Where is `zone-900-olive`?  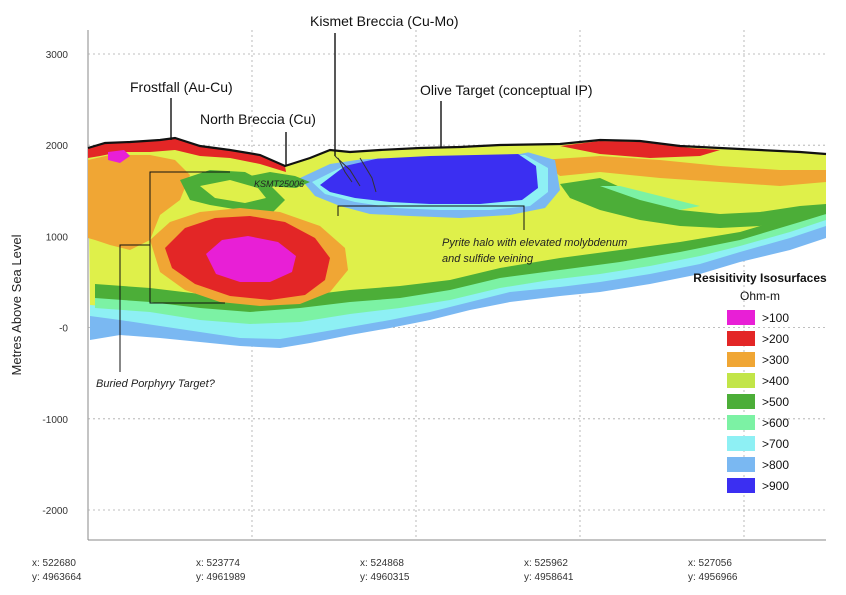 zone-900-olive is located at coordinates (429, 178).